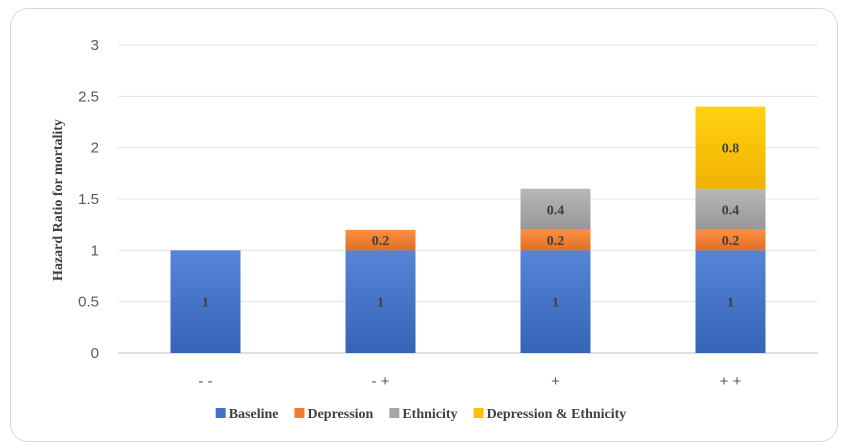 The image size is (842, 448). What do you see at coordinates (555, 381) in the screenshot?
I see `x-tick-label: +` at bounding box center [555, 381].